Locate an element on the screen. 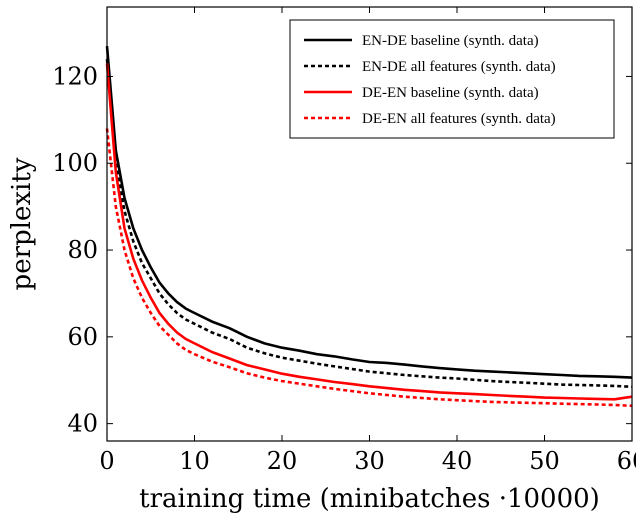 Image resolution: width=636 pixels, height=519 pixels. y-tick-label: 120 is located at coordinates (75, 76).